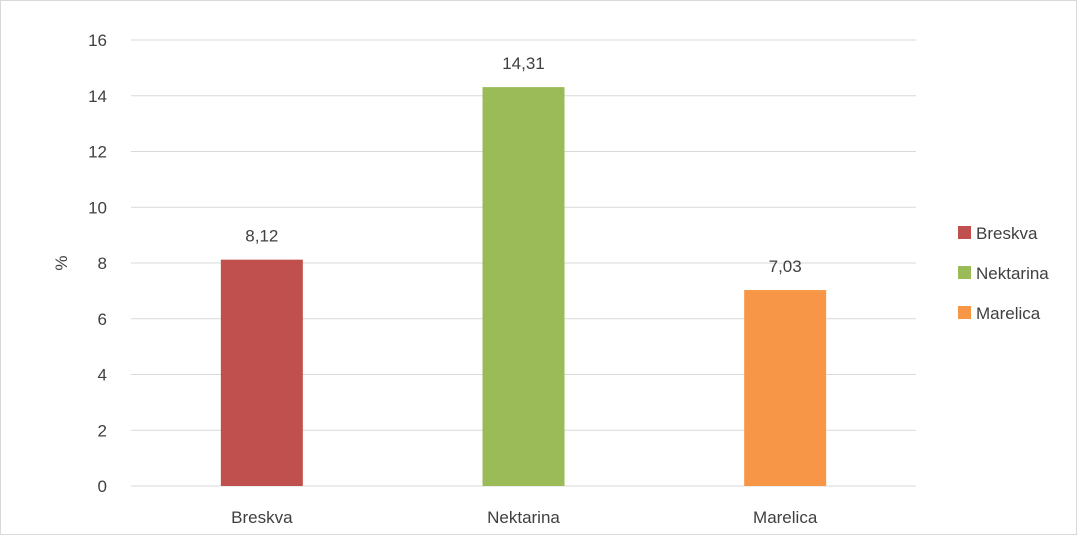 Image resolution: width=1086 pixels, height=541 pixels. I want to click on y-tick-label: 4, so click(102, 375).